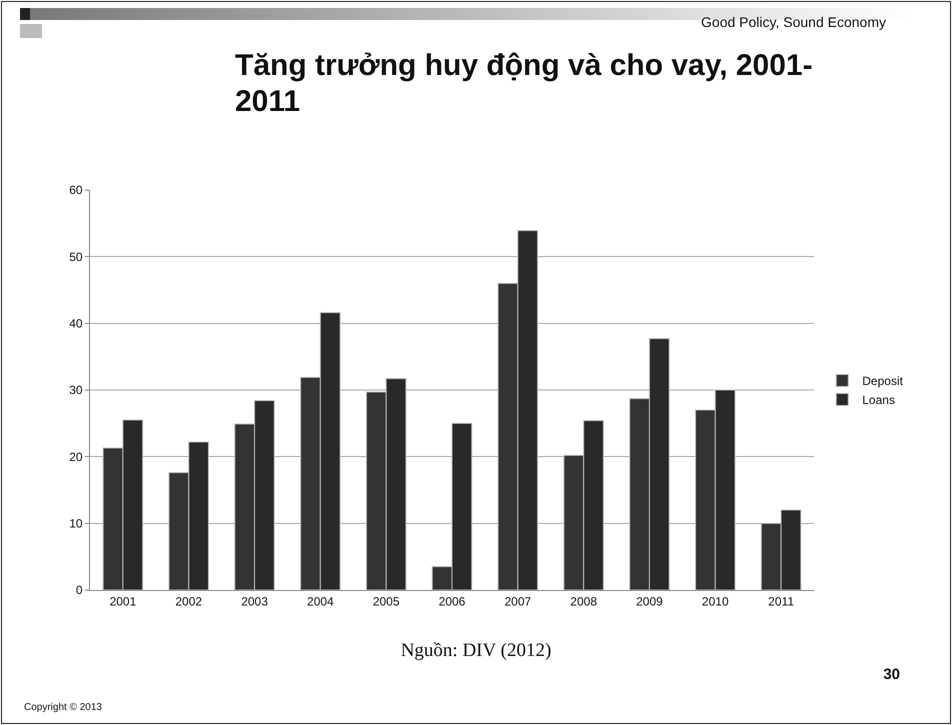 The width and height of the screenshot is (952, 725). I want to click on x-tick-label: 2003, so click(254, 601).